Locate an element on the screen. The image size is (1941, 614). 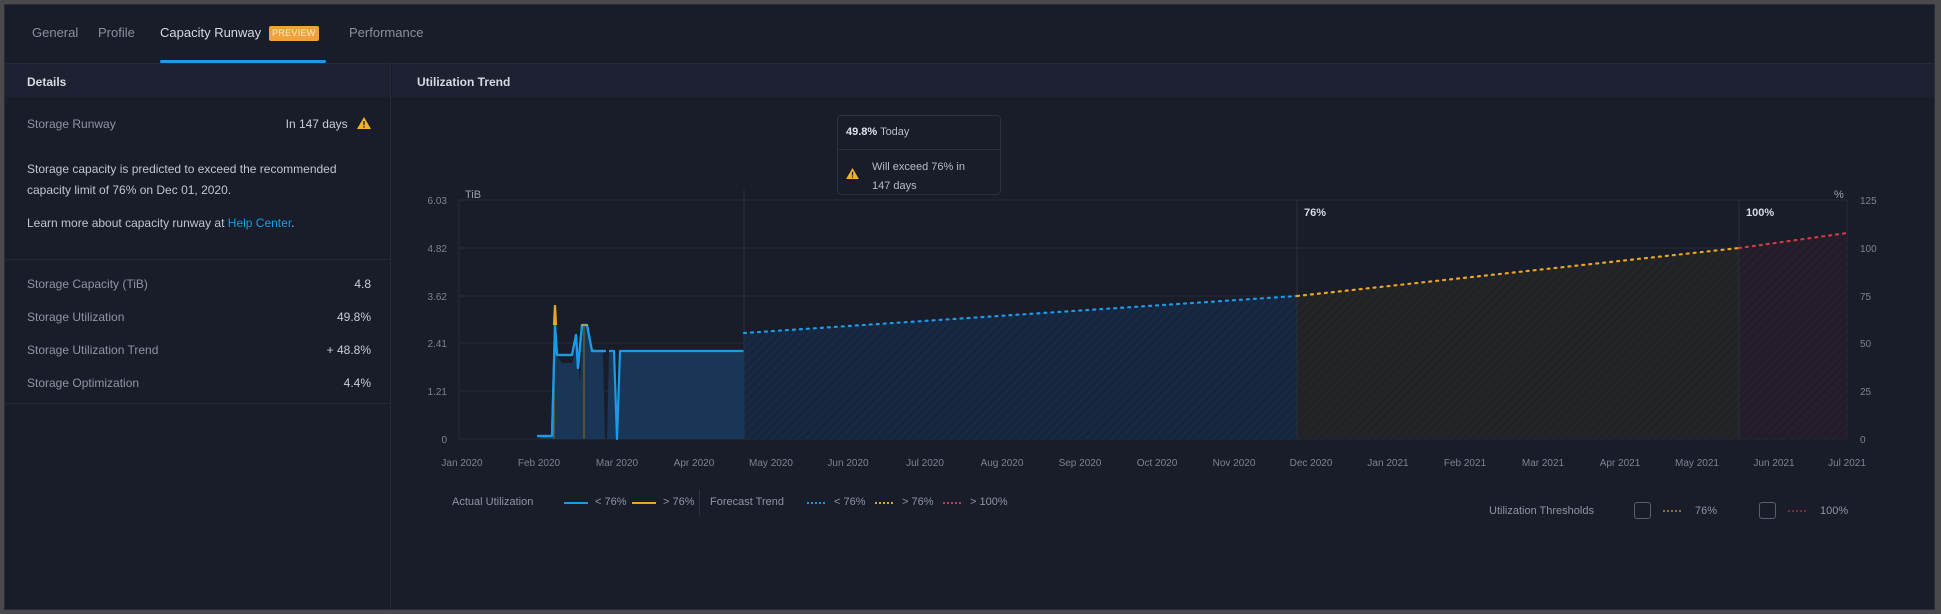
legend-forecast-above-76: > 76% is located at coordinates (918, 502).